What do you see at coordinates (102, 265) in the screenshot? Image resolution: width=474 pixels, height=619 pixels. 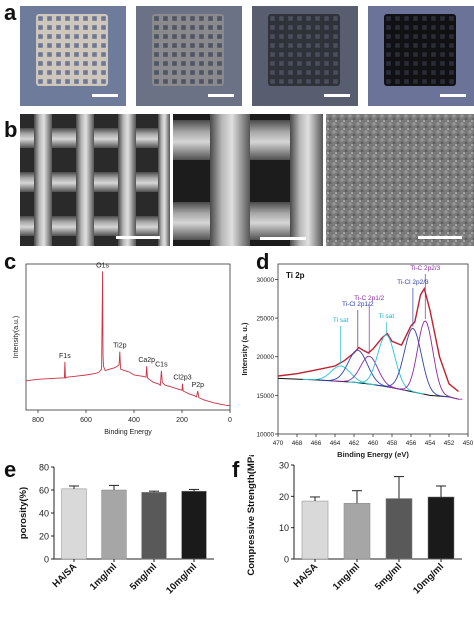 I see `peak-label: O1s` at bounding box center [102, 265].